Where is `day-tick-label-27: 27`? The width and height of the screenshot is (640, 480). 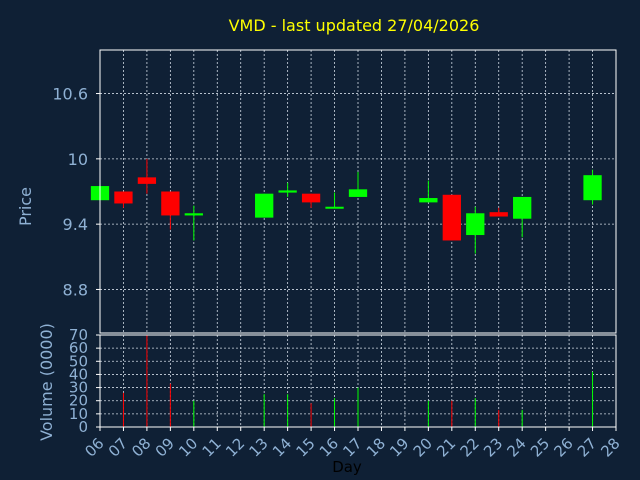 day-tick-label-27: 27 is located at coordinates (587, 447).